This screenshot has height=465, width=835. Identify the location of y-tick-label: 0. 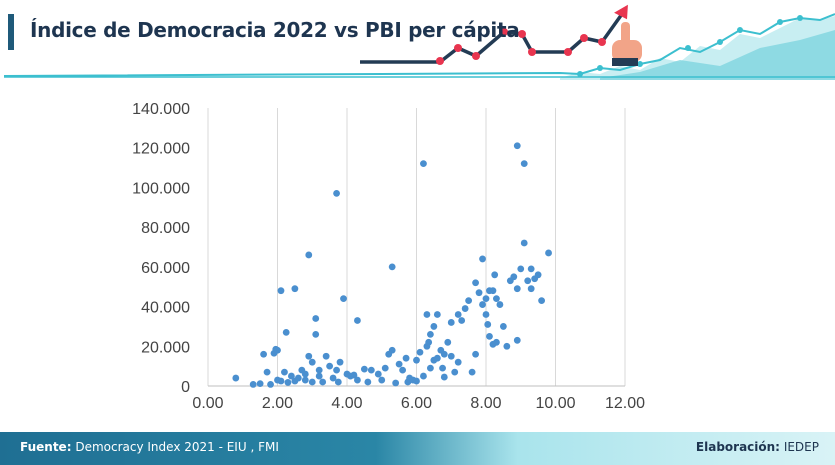
(185, 387).